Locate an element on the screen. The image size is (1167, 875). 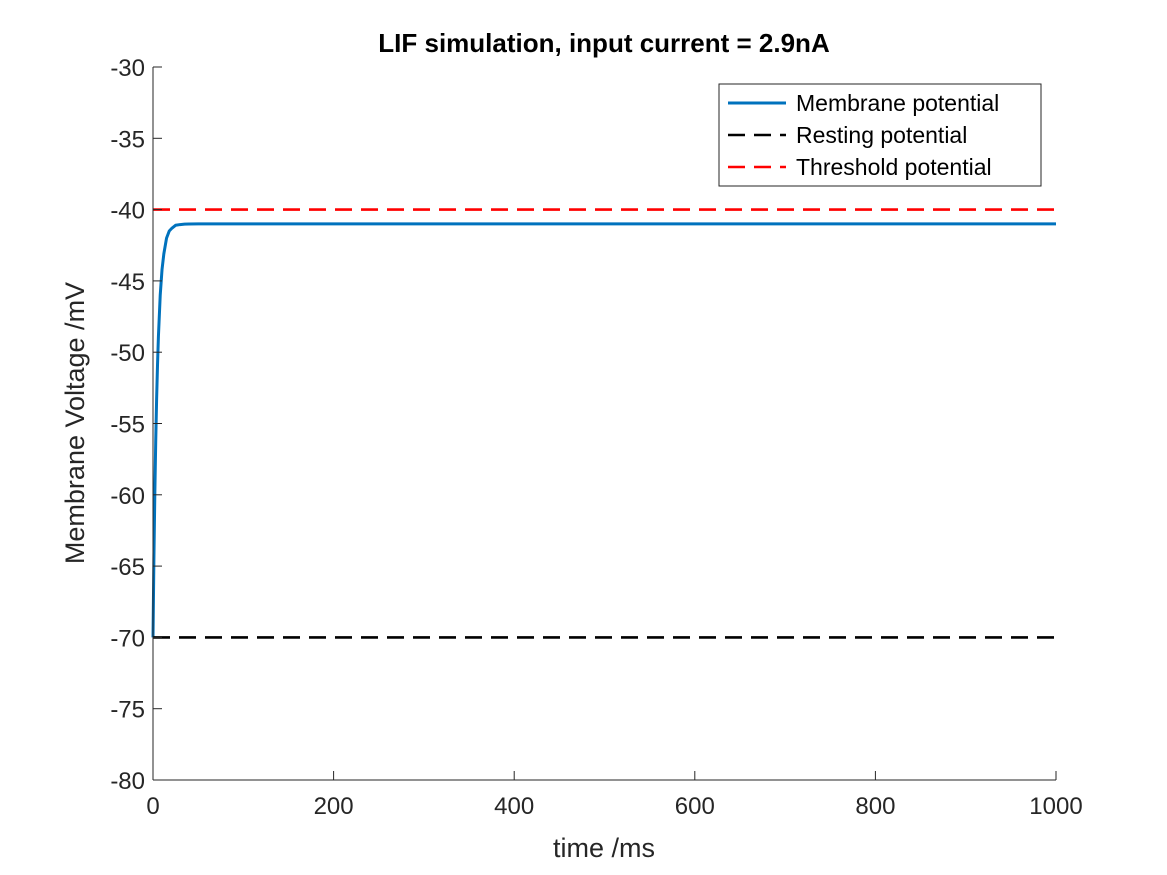
y-tick-label: -75 is located at coordinates (127, 710).